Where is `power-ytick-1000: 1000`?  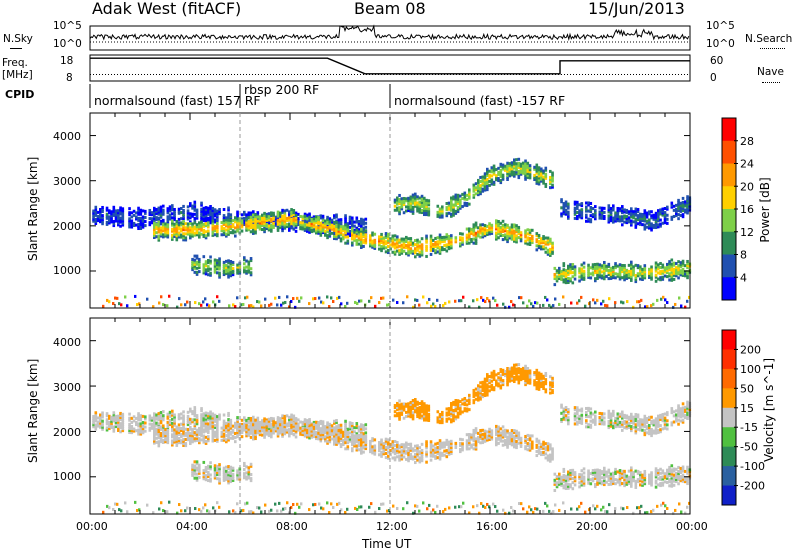
power-ytick-1000: 1000 is located at coordinates (67, 270).